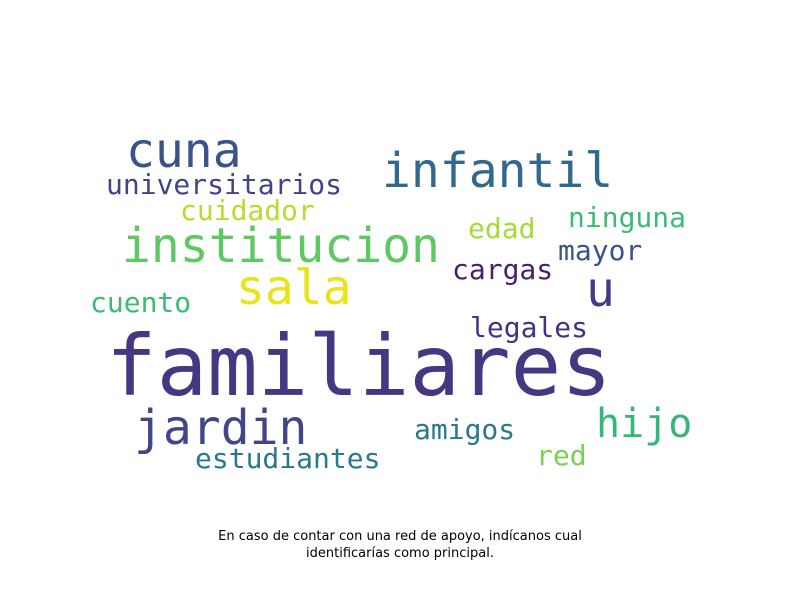  What do you see at coordinates (529, 327) in the screenshot?
I see `word-legales: legales` at bounding box center [529, 327].